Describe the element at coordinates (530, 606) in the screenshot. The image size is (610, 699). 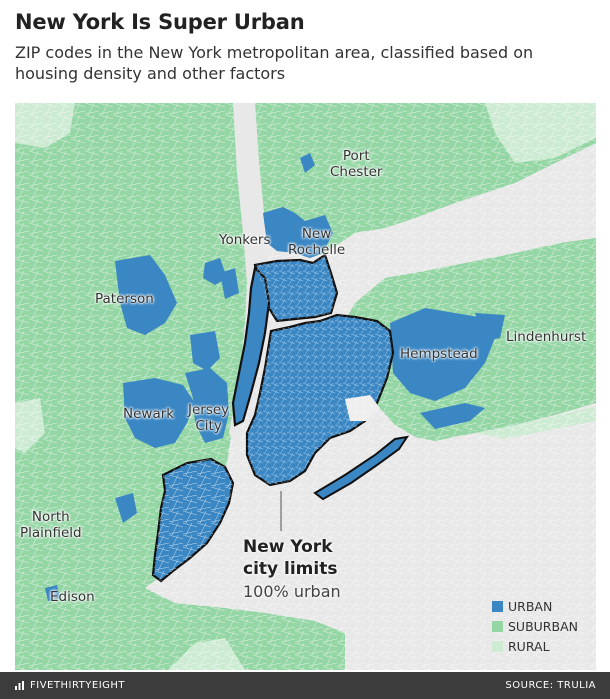
I see `legend-label: URBAN` at that location.